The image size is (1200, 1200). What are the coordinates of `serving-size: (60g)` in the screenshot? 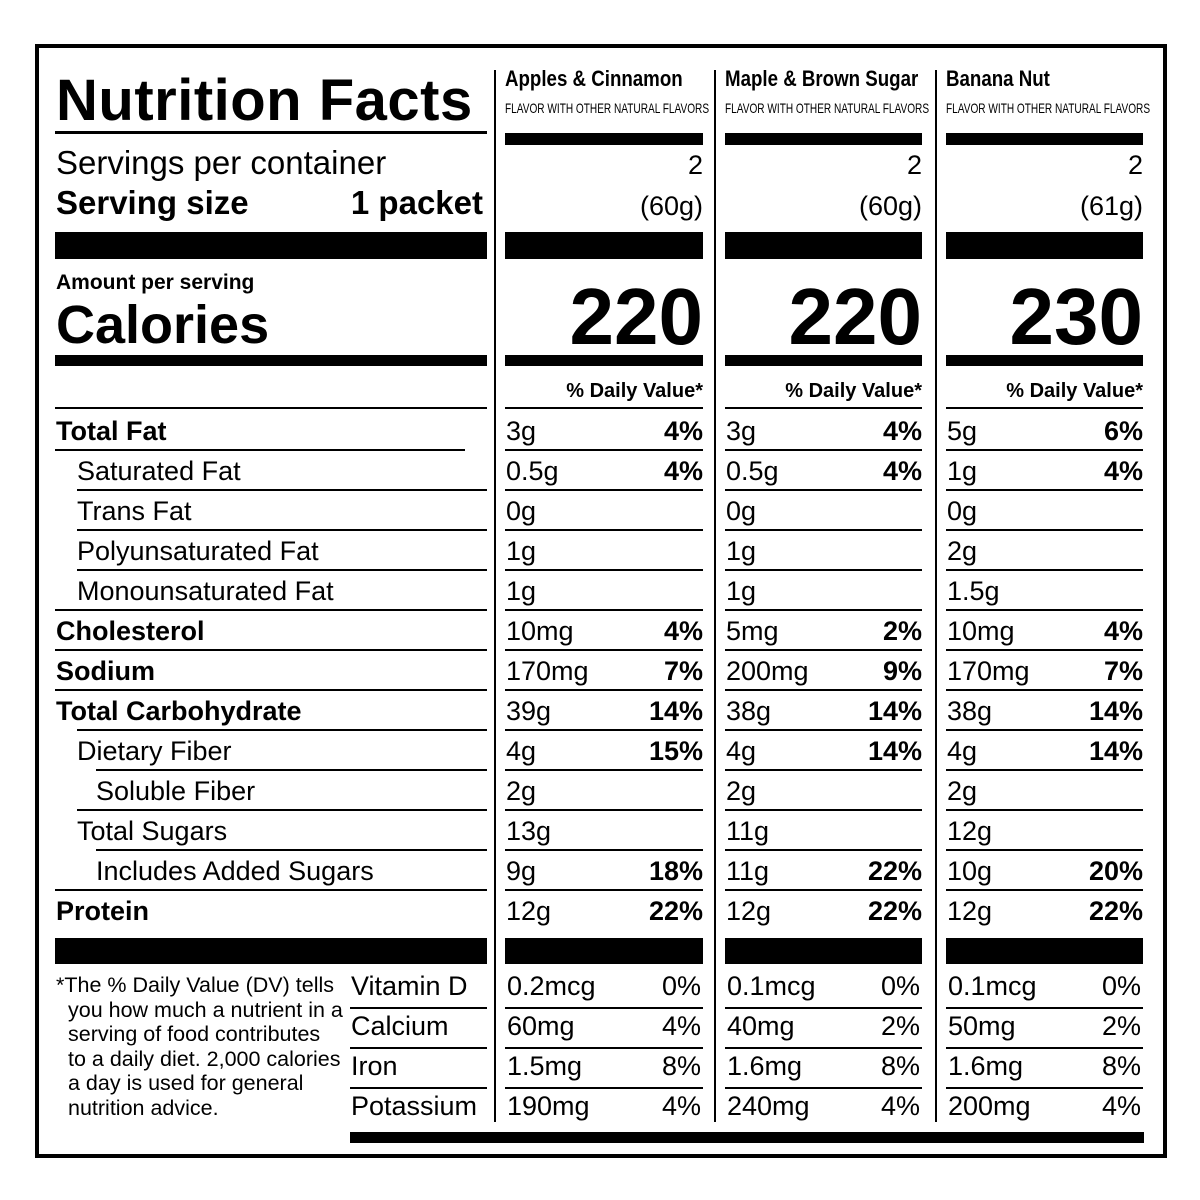 It's located at (890, 206).